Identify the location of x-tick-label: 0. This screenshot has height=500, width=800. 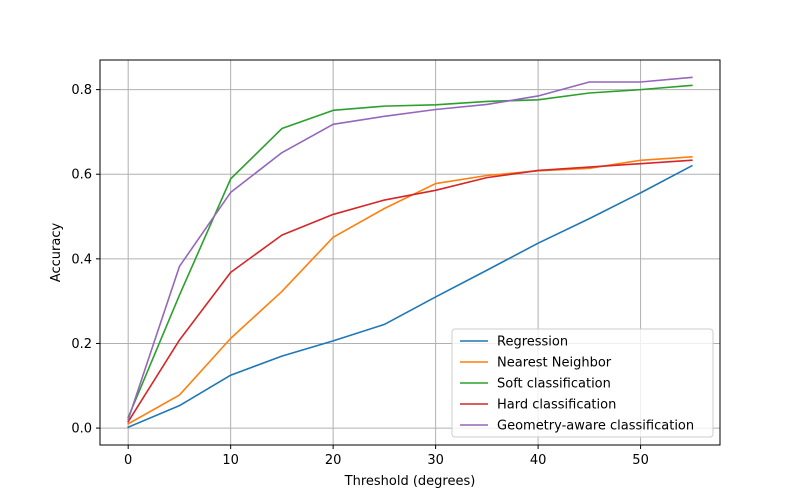
(128, 460).